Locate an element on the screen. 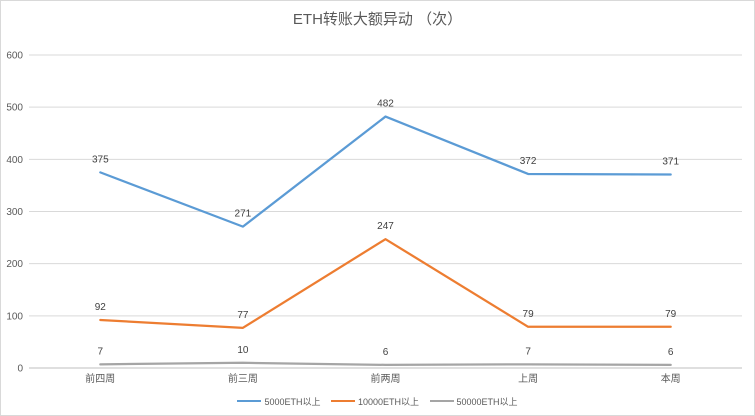 The image size is (755, 416). x-tick-label: 上周 is located at coordinates (528, 379).